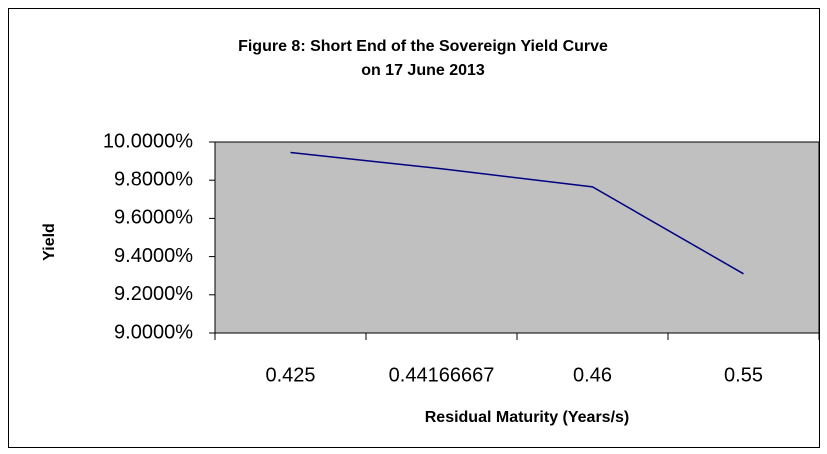  Describe the element at coordinates (527, 417) in the screenshot. I see `x-axis-title: Residual Maturity (Years/s)` at that location.